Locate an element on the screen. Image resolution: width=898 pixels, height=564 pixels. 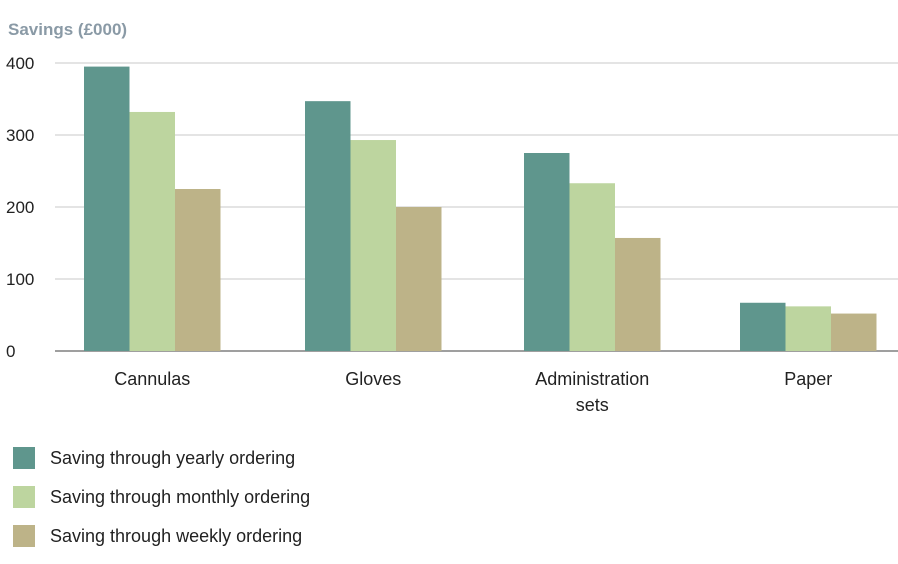
x-axis-labels: Cannulas Gloves Administration sets Paper is located at coordinates (473, 392).